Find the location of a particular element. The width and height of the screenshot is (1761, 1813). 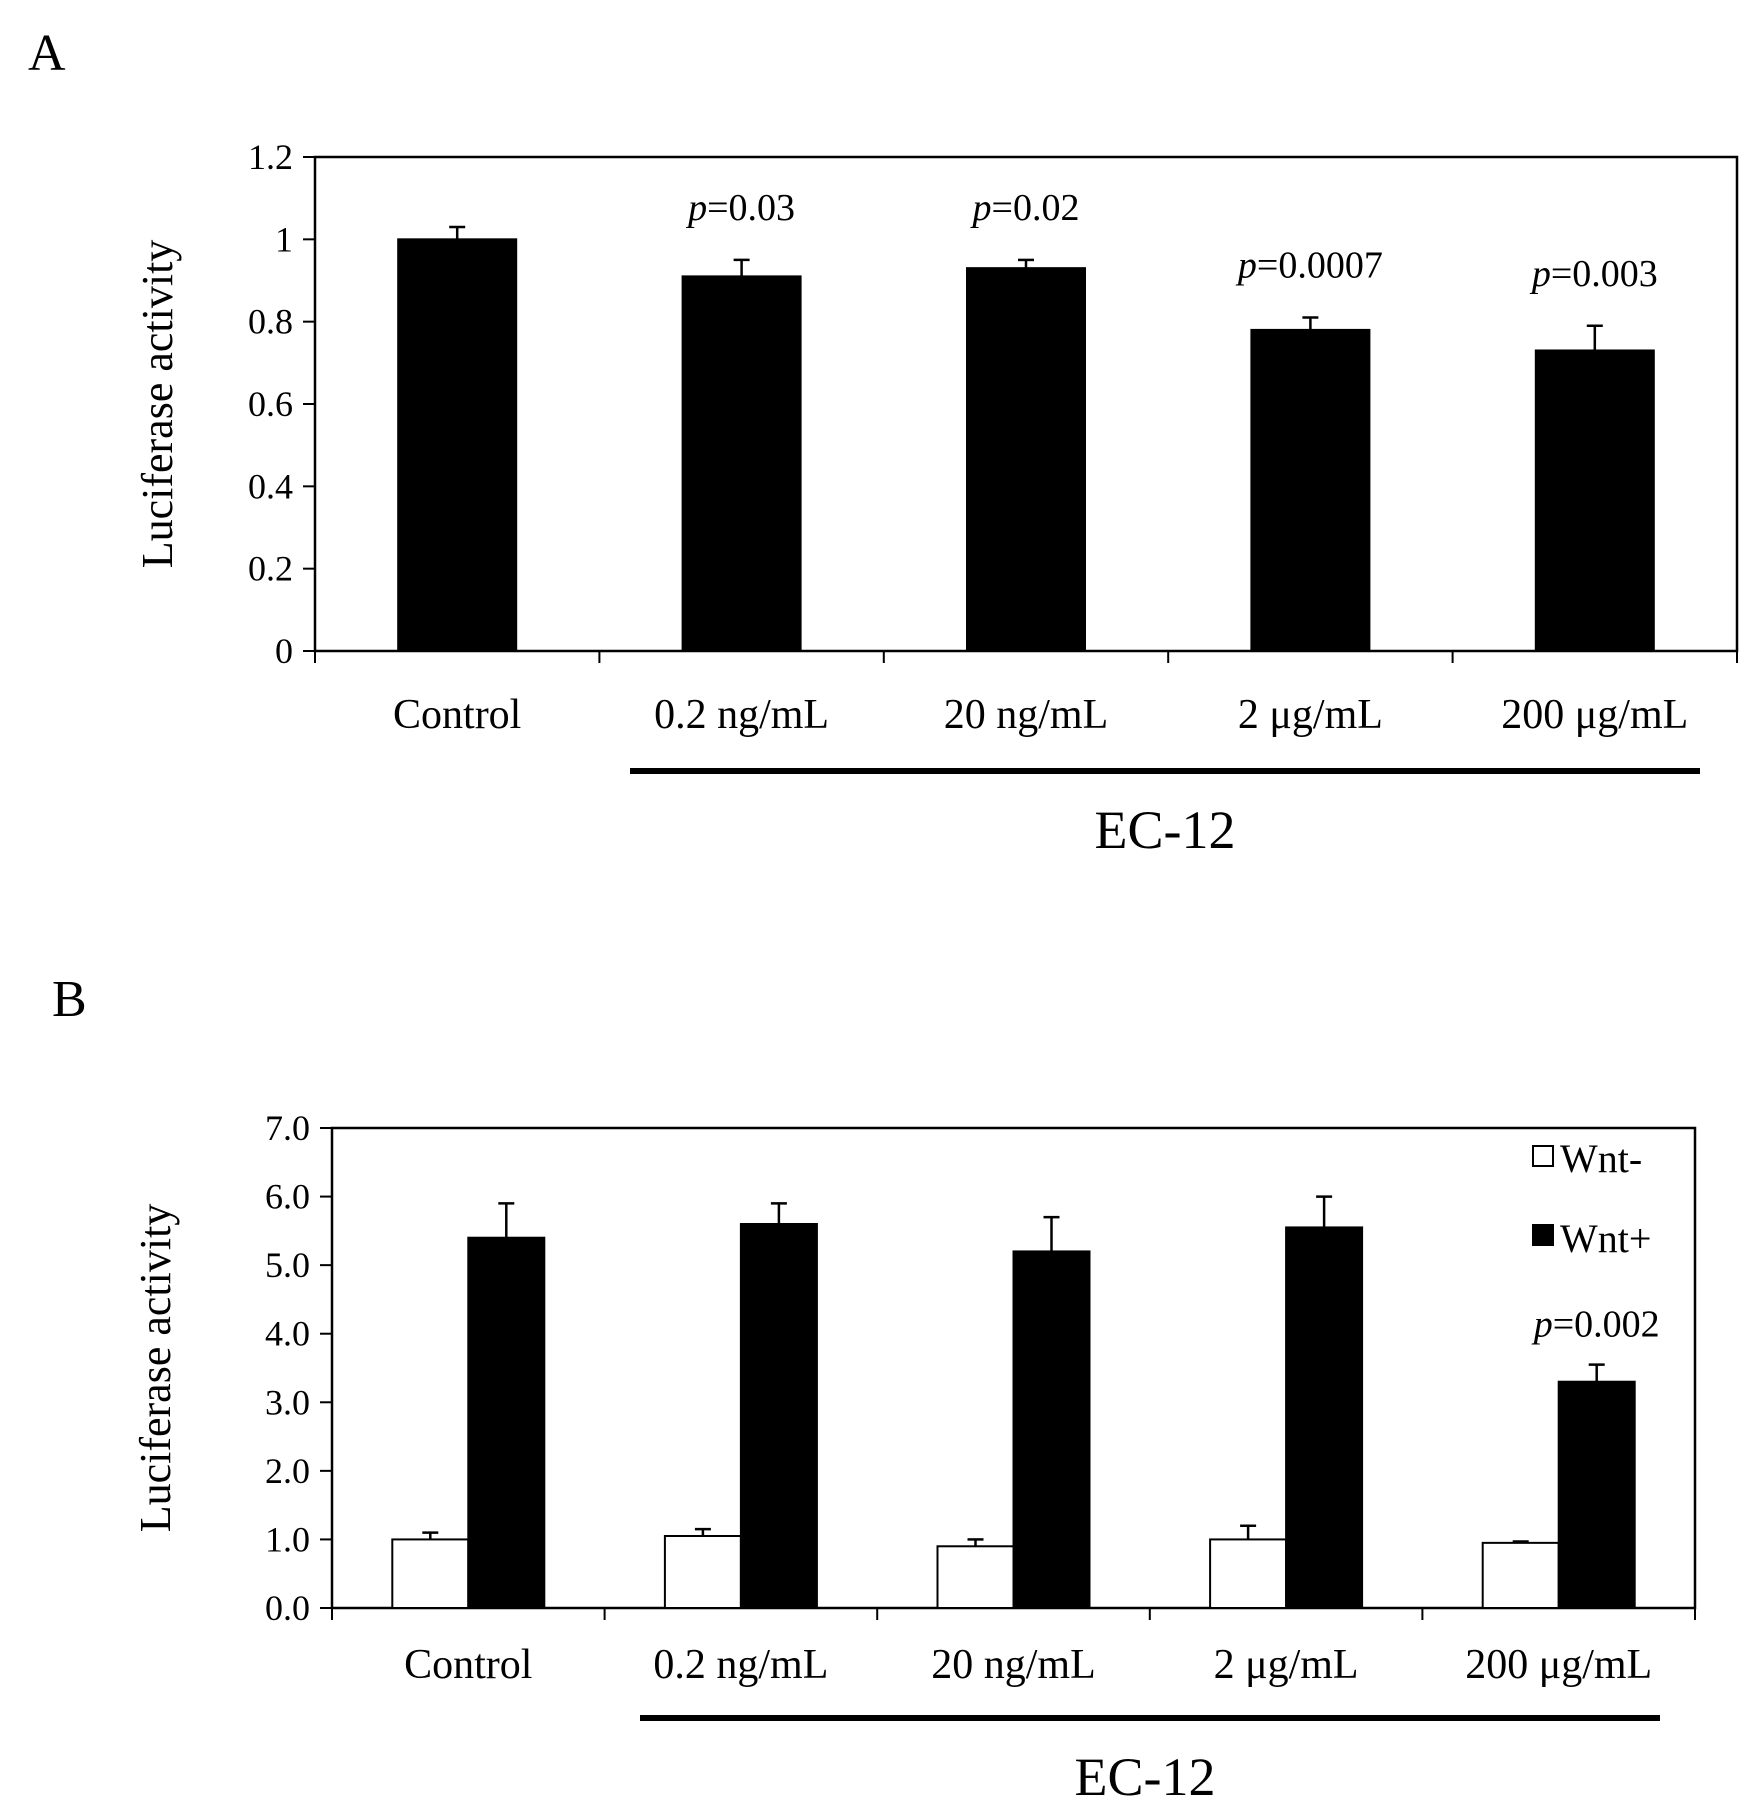

panel-a-label: A is located at coordinates (47, 53).